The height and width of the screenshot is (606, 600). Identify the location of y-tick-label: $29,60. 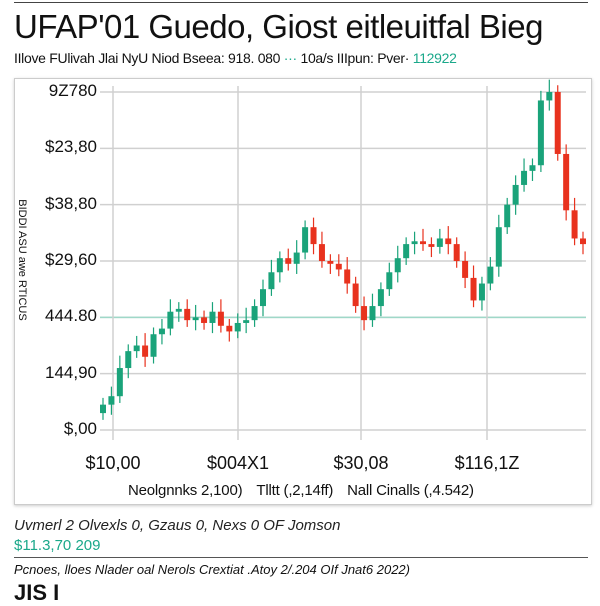
(71, 259).